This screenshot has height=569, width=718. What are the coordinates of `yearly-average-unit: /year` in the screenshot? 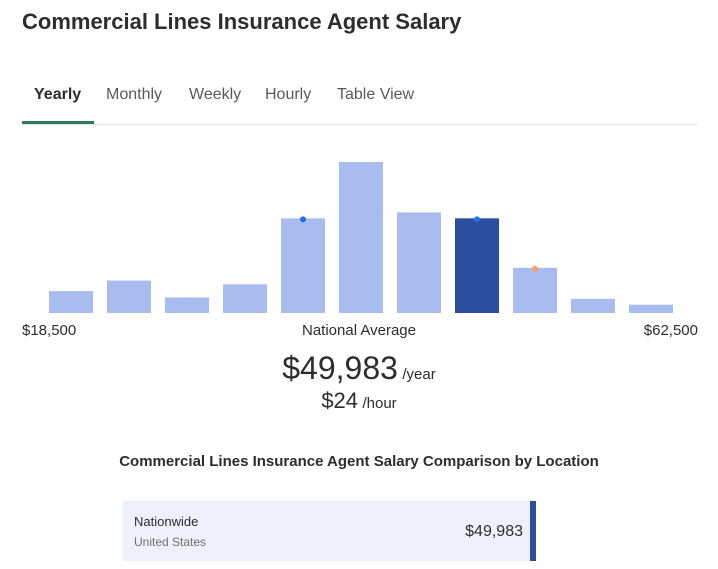 It's located at (419, 374).